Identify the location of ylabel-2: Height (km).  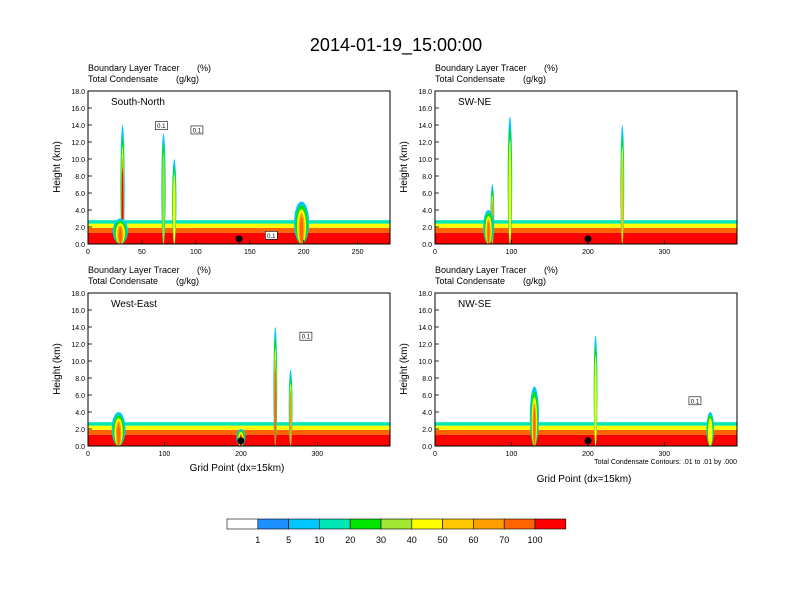
(57, 369).